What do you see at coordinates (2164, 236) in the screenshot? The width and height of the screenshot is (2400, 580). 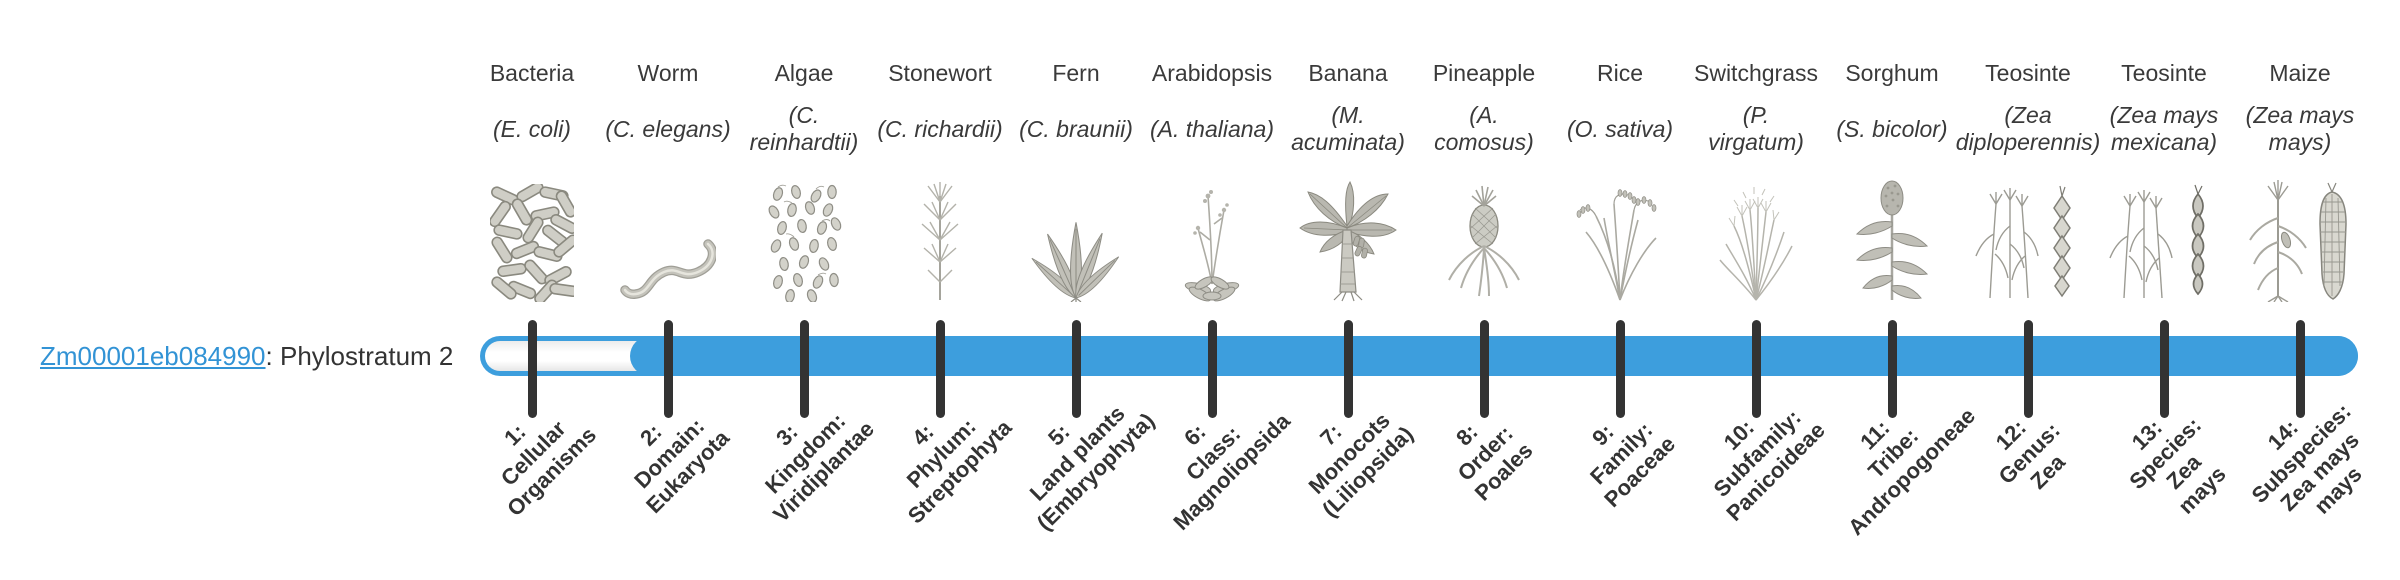 I see `teosinte-mexicana-icon` at bounding box center [2164, 236].